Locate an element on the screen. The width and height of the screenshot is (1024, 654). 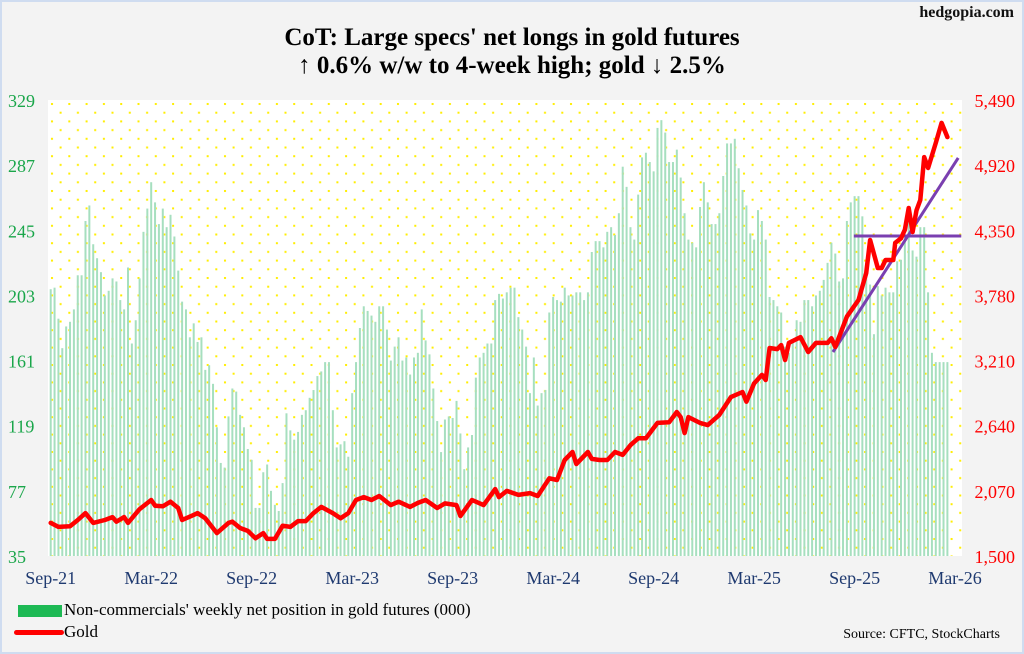
left-tick-label: 245 is located at coordinates (21, 231).